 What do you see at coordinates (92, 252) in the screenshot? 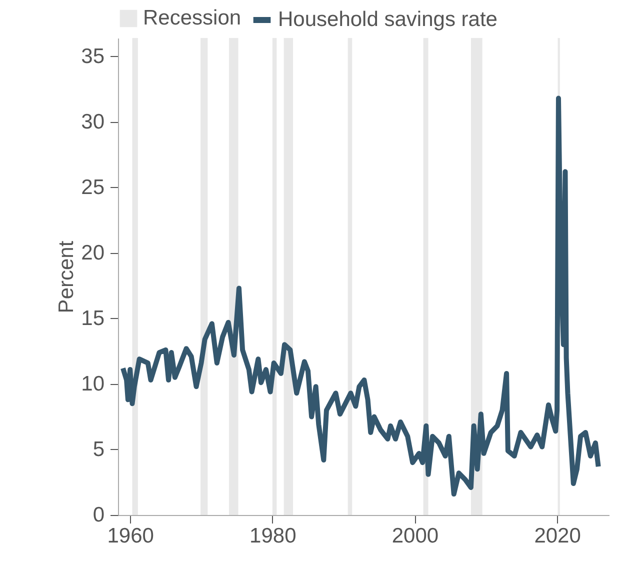
I see `y-tick-label: 20` at bounding box center [92, 252].